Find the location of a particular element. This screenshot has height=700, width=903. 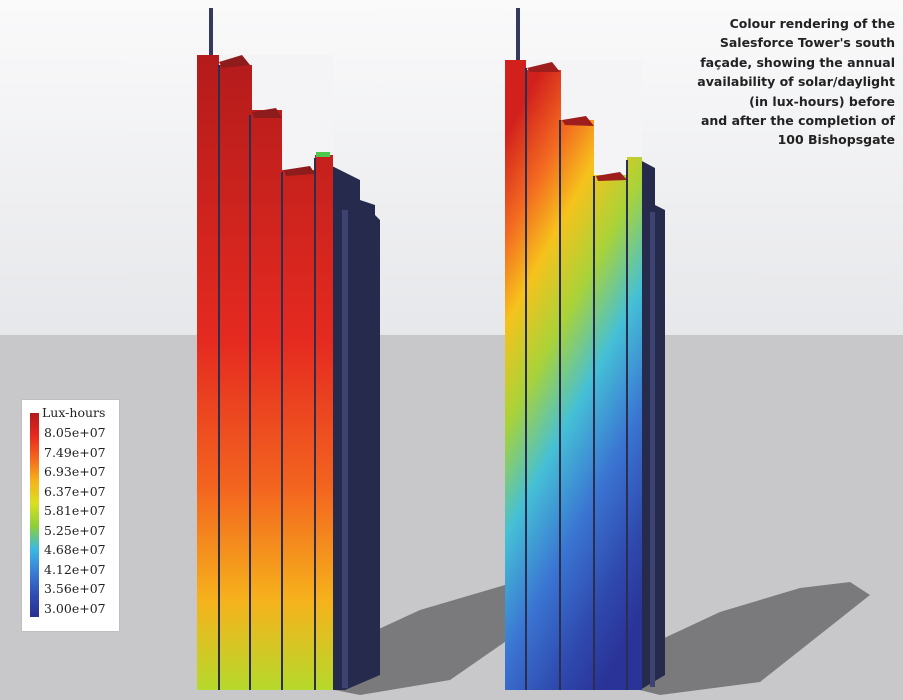

tower-after-antenna is located at coordinates (518, 35).